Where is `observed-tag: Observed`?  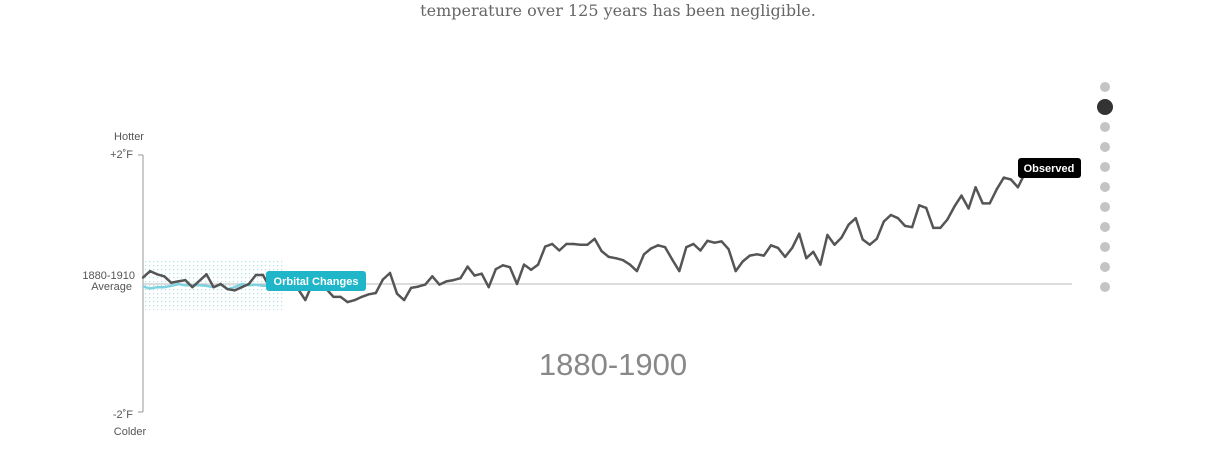 observed-tag: Observed is located at coordinates (1049, 168).